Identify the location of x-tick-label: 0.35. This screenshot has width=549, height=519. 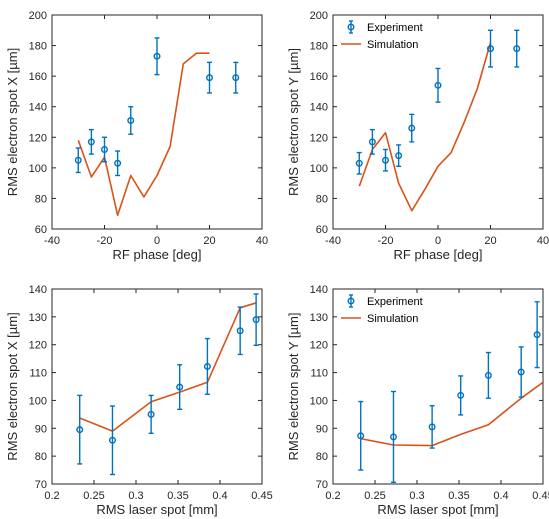
(458, 496).